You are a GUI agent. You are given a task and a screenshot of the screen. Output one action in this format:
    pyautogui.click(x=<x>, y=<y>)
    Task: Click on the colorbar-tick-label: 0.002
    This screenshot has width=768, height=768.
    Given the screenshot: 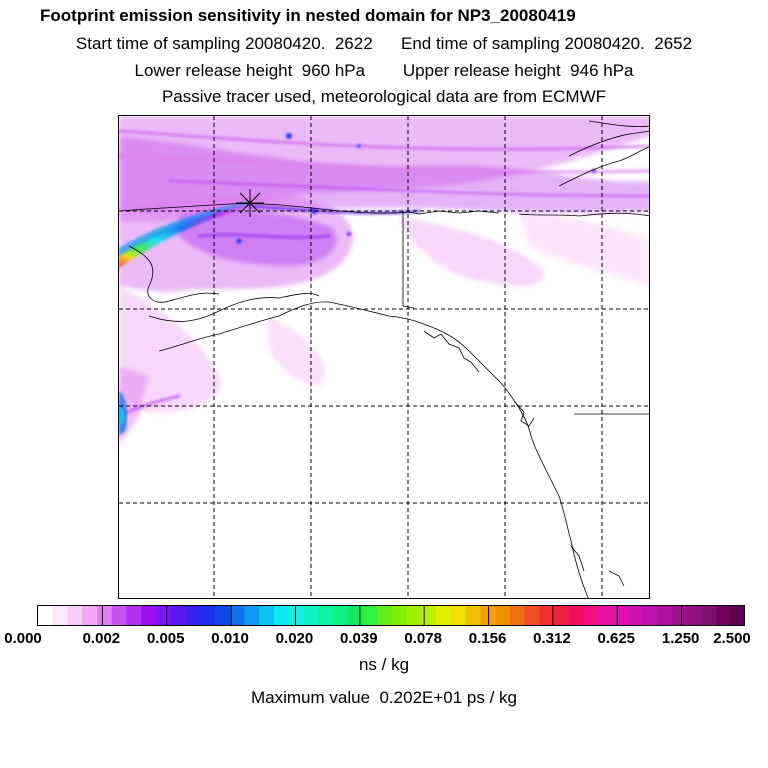 What is the action you would take?
    pyautogui.click(x=101, y=638)
    